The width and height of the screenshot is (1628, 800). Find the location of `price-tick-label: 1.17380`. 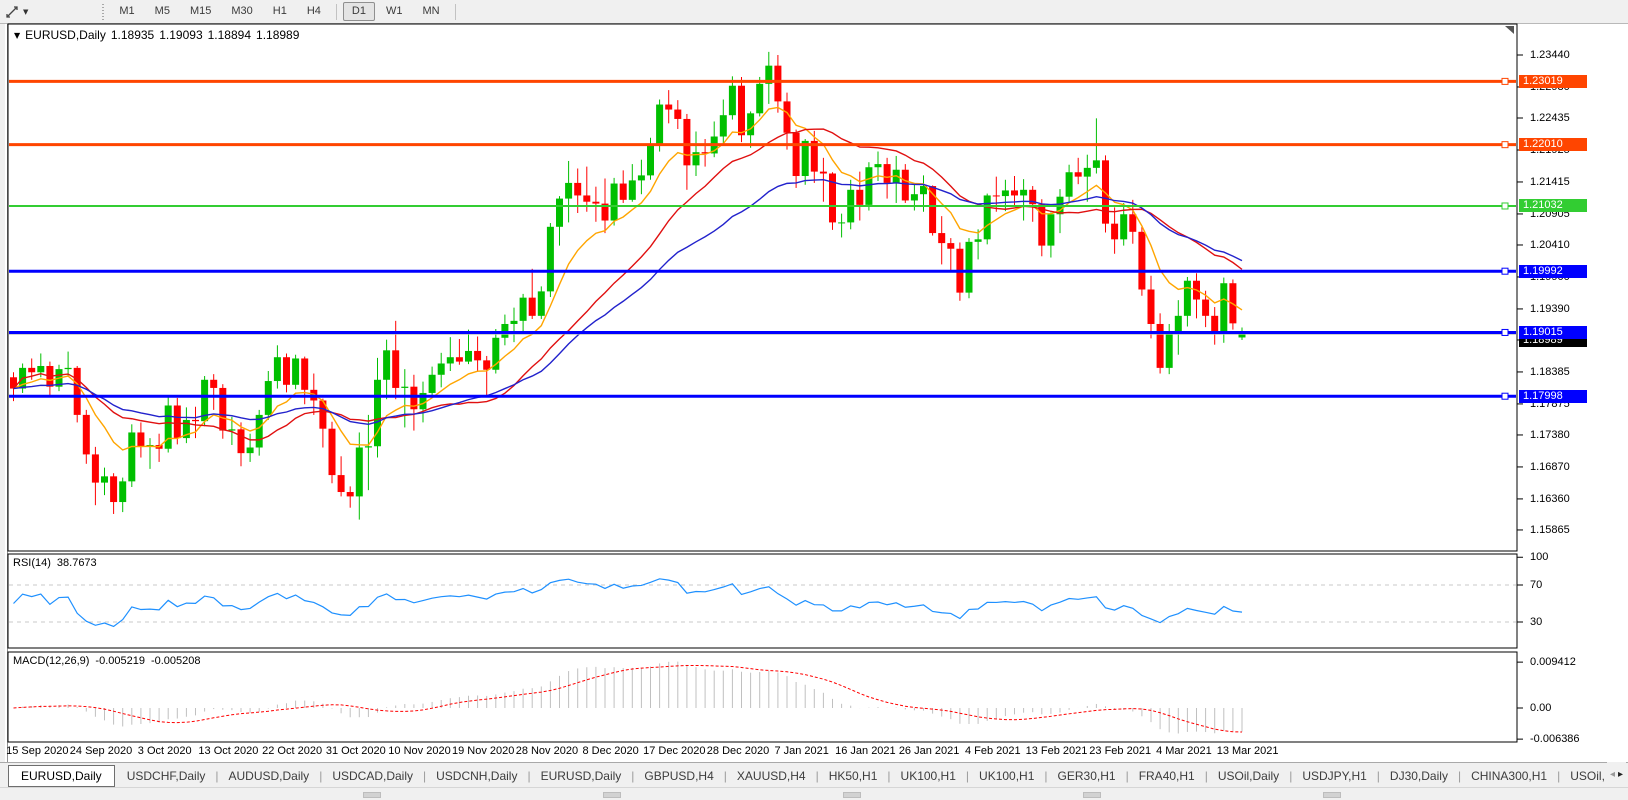

price-tick-label: 1.17380 is located at coordinates (1550, 434).